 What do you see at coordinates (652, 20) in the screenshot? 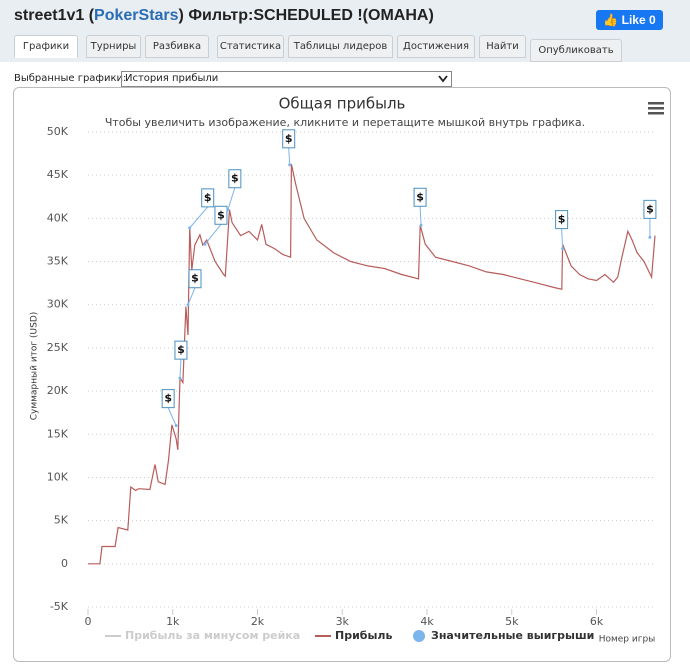
I see `like-count: 0` at bounding box center [652, 20].